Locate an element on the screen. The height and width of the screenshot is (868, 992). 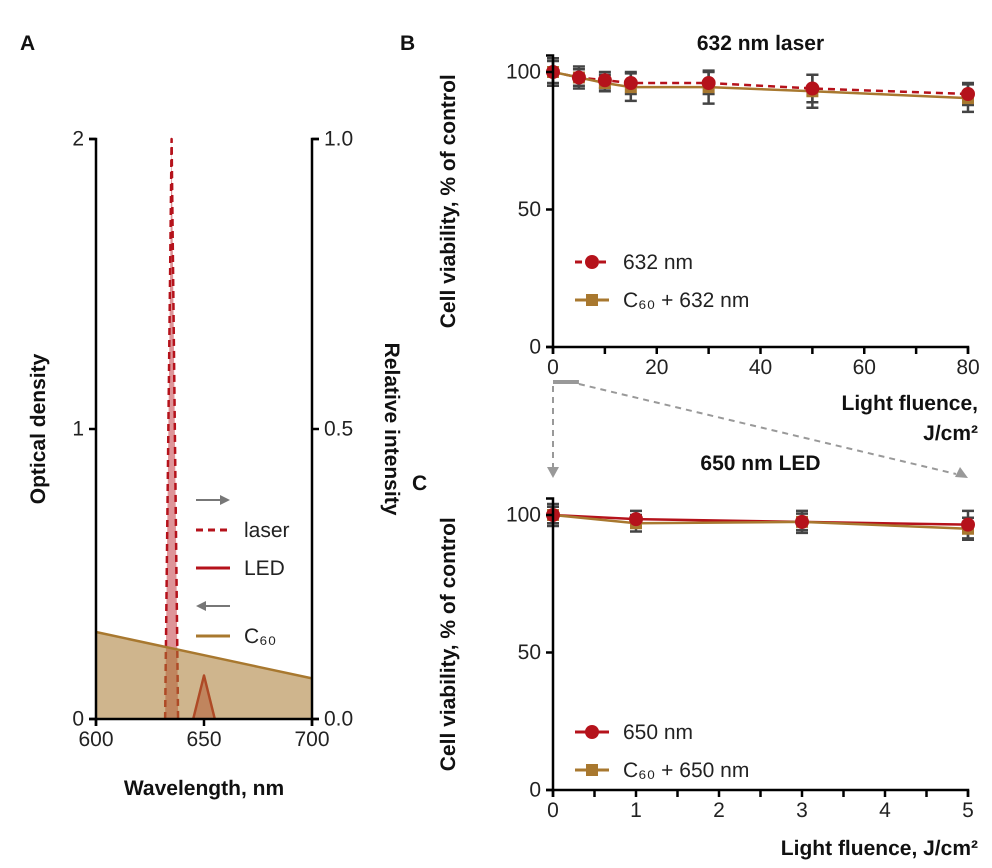
x-tick-label: 80 is located at coordinates (968, 367).